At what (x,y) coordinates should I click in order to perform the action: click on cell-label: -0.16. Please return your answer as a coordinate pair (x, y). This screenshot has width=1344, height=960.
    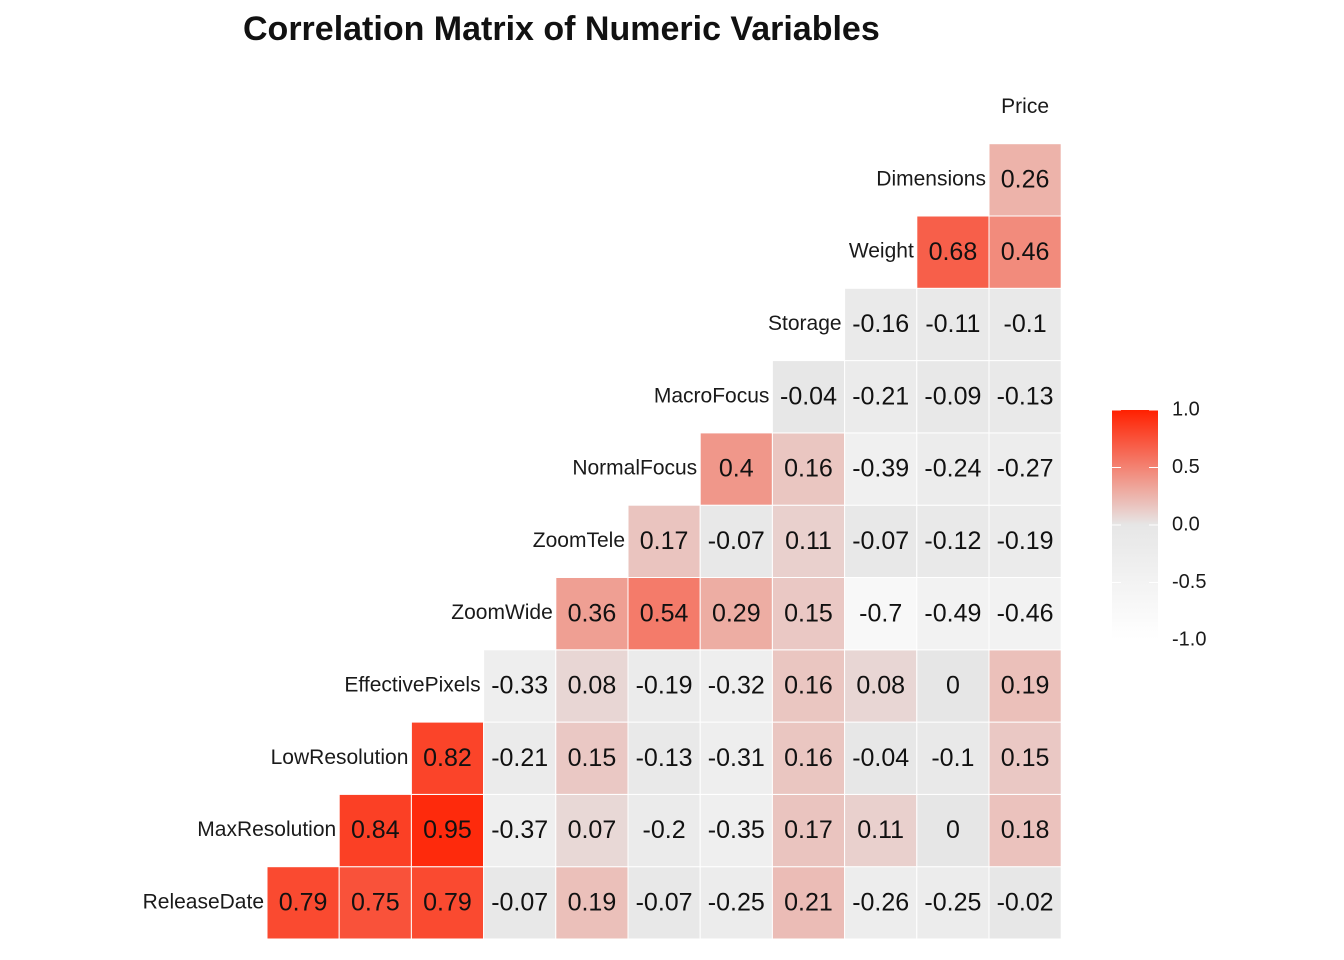
    Looking at the image, I should click on (880, 324).